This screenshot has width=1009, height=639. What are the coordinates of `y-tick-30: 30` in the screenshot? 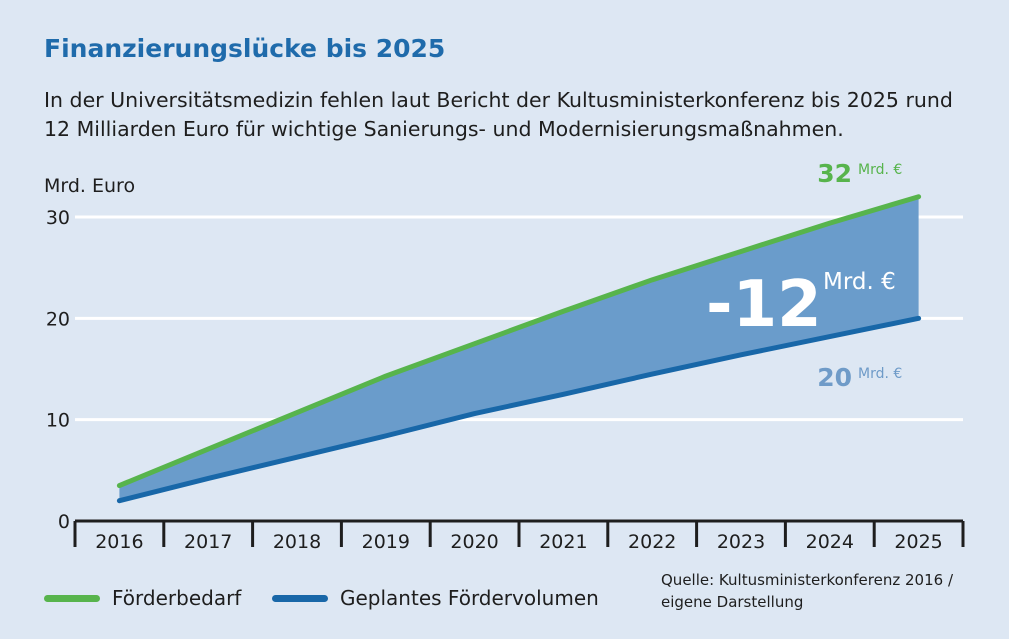 It's located at (58, 218).